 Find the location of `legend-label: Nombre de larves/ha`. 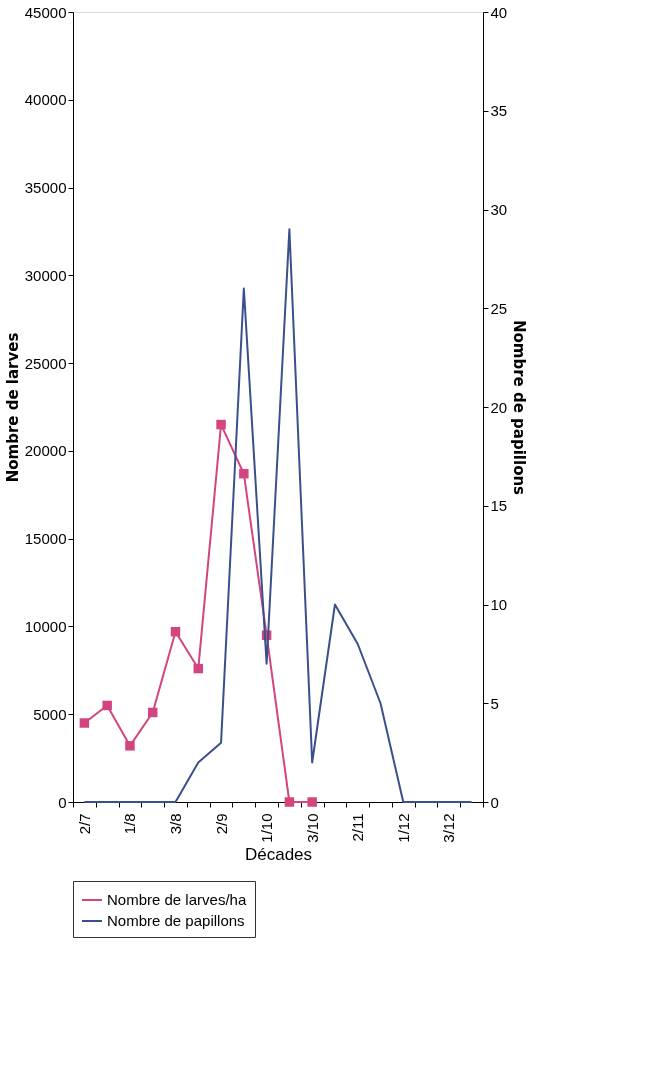

legend-label: Nombre de larves/ha is located at coordinates (177, 899).